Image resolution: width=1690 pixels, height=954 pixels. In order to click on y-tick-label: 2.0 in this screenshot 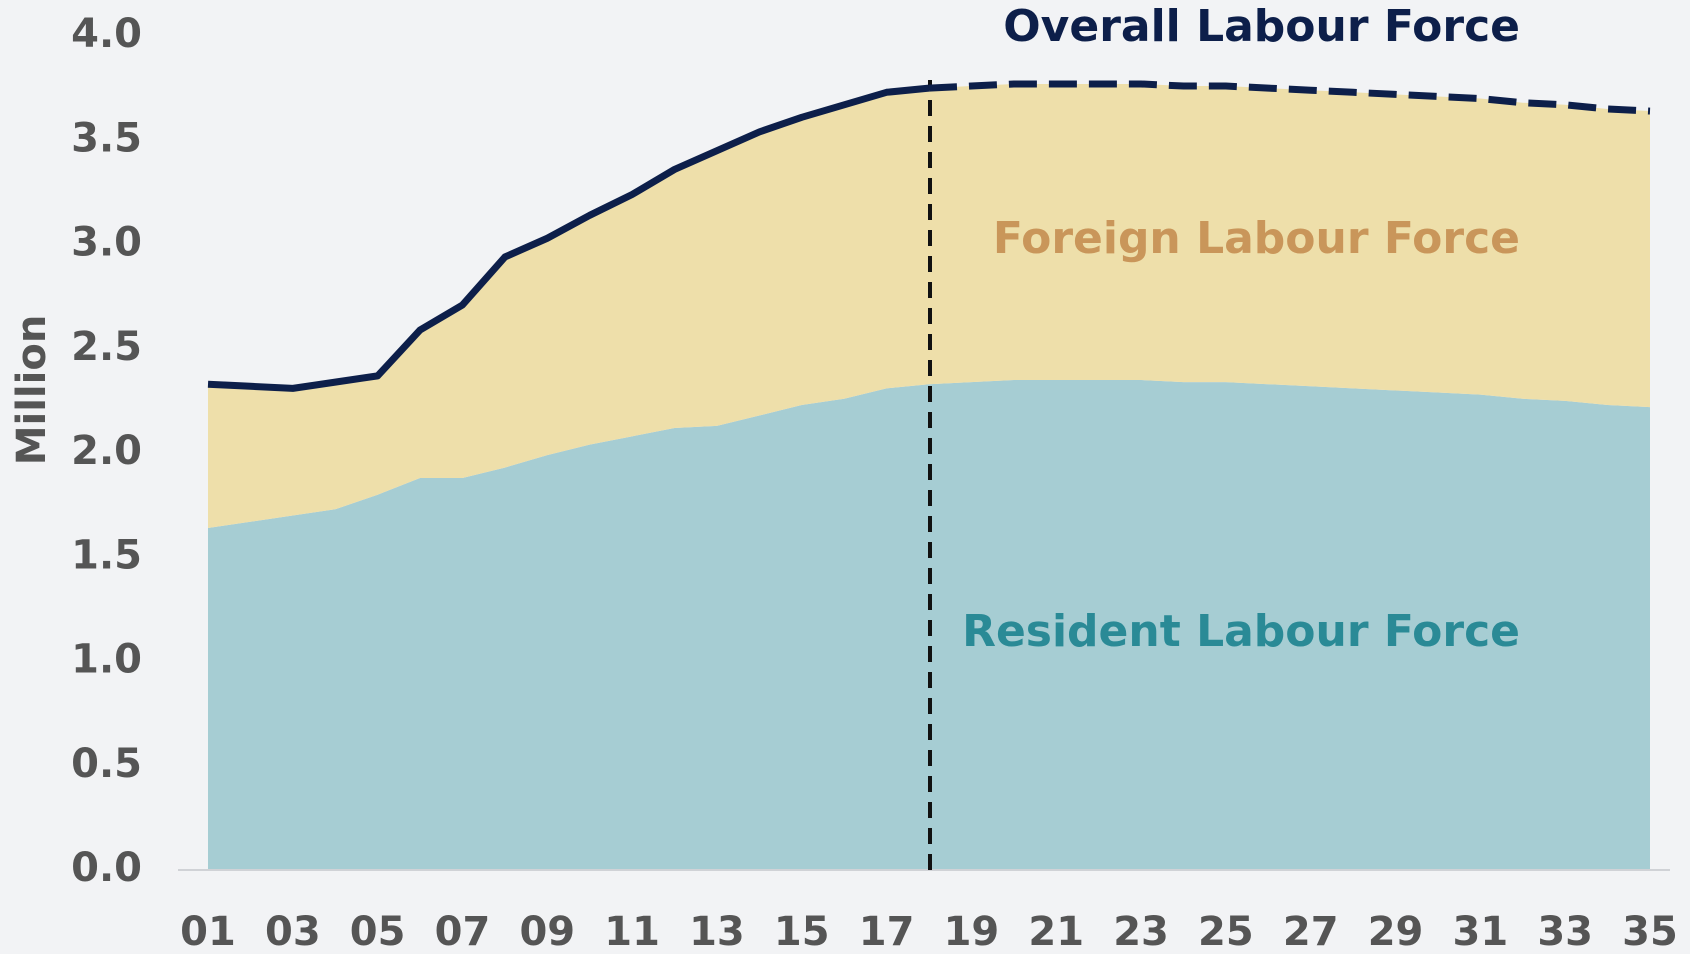, I will do `click(106, 451)`.